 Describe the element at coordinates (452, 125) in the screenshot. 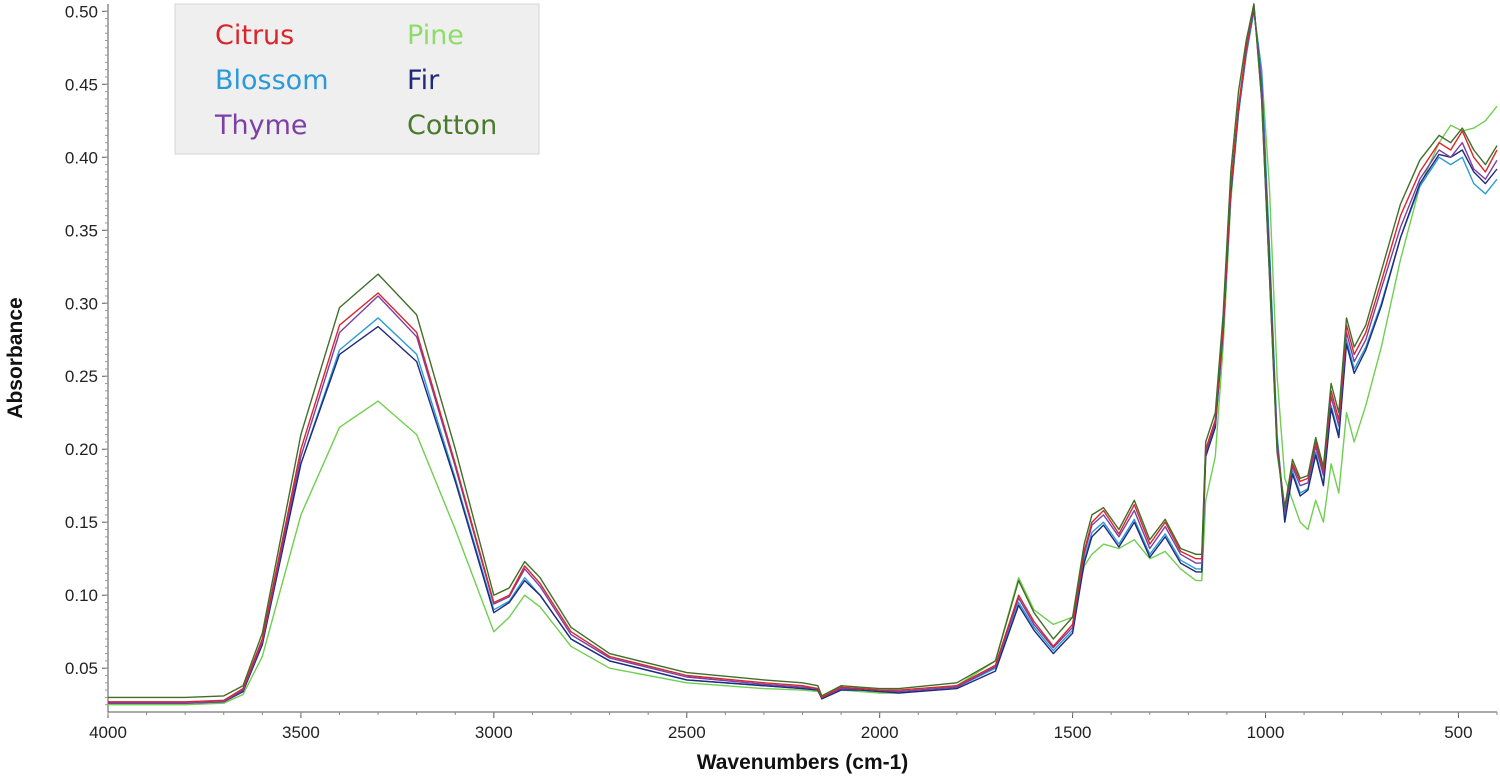

I see `legend-item-cotton: Cotton` at that location.